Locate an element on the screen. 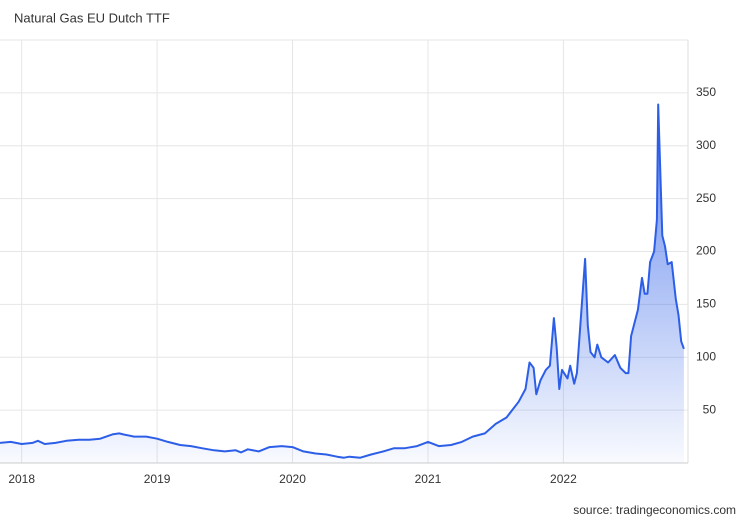  x-tick-label: 2018 is located at coordinates (21, 479).